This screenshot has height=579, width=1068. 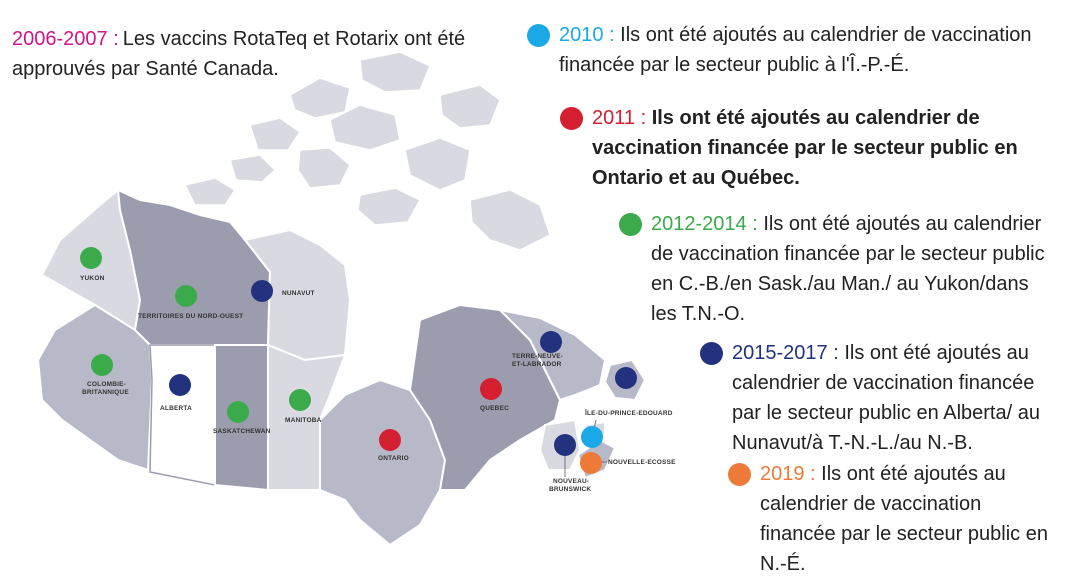 What do you see at coordinates (711, 353) in the screenshot?
I see `legend-dot-navy` at bounding box center [711, 353].